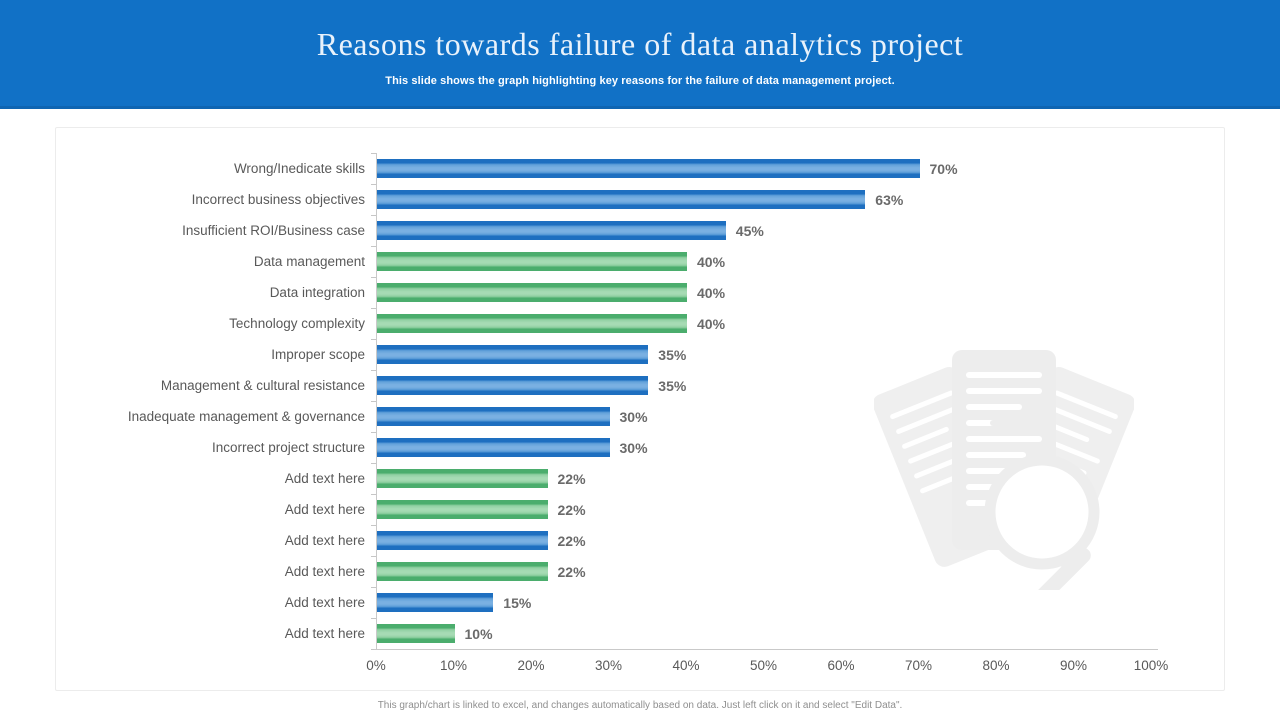 Image resolution: width=1280 pixels, height=720 pixels. Describe the element at coordinates (608, 665) in the screenshot. I see `x-tick-label: 30%` at that location.